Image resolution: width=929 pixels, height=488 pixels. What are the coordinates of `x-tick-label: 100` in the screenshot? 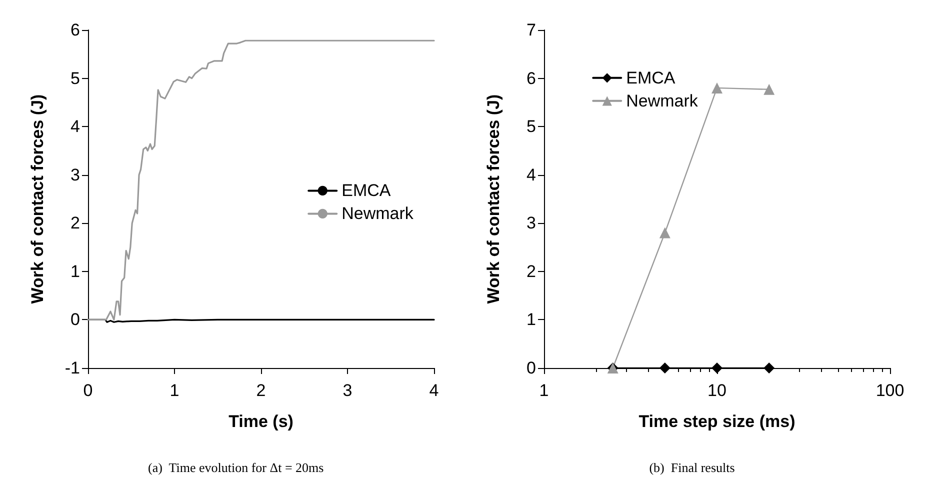 It's located at (890, 390).